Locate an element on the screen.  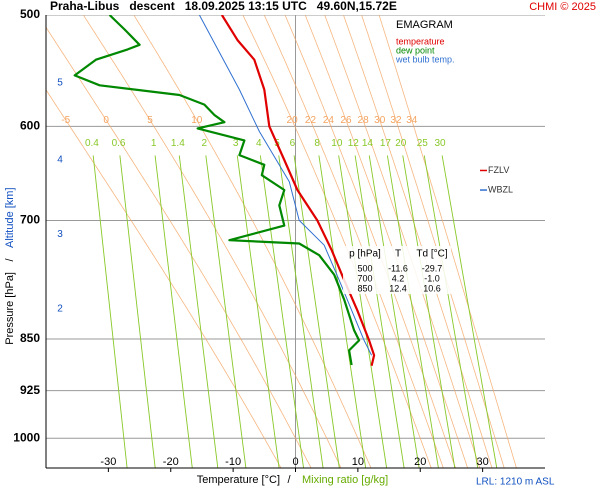
mixing-ratio-label: 14 is located at coordinates (368, 143).